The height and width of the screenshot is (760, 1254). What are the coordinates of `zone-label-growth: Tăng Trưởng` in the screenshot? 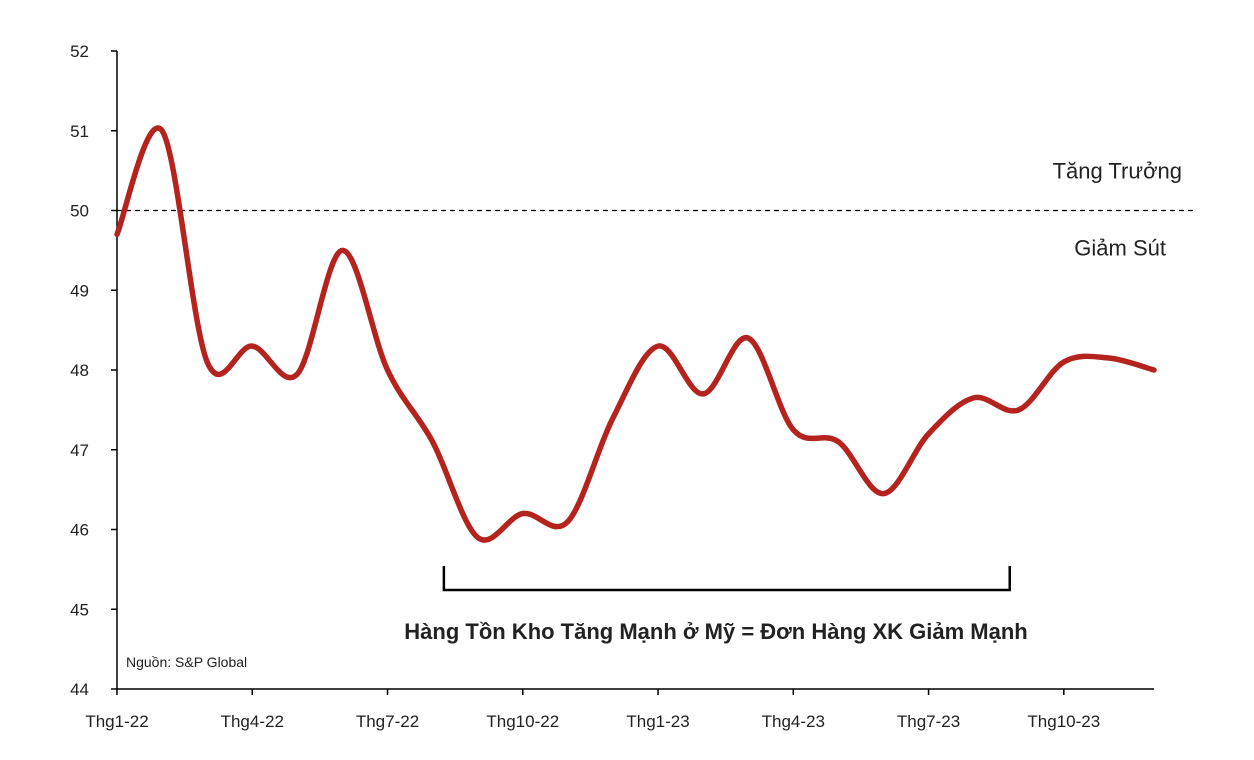 It's located at (1117, 171).